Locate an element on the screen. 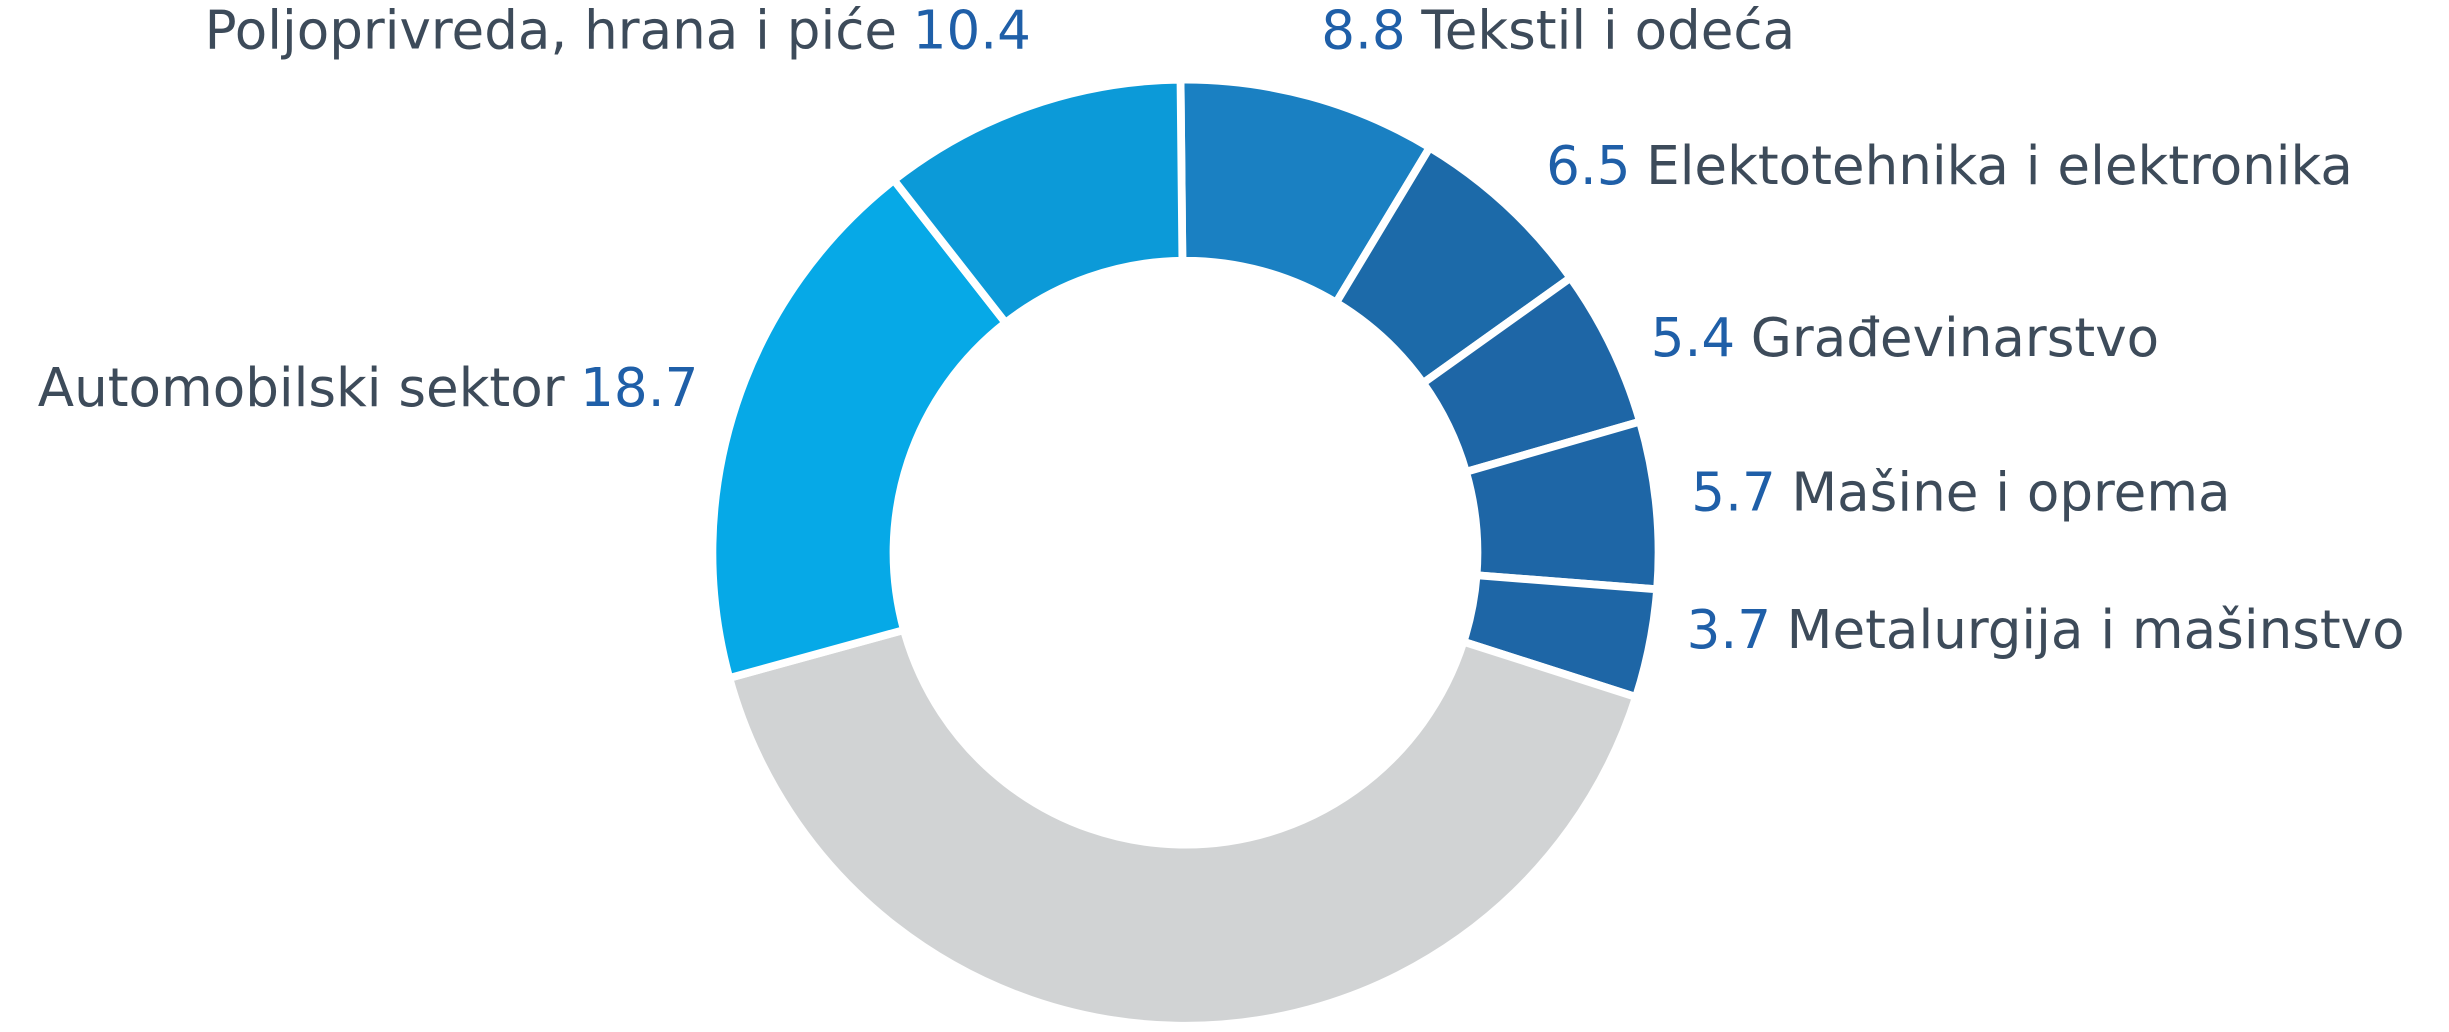 This screenshot has height=1032, width=2449. value-label: 3.7 is located at coordinates (1729, 630).